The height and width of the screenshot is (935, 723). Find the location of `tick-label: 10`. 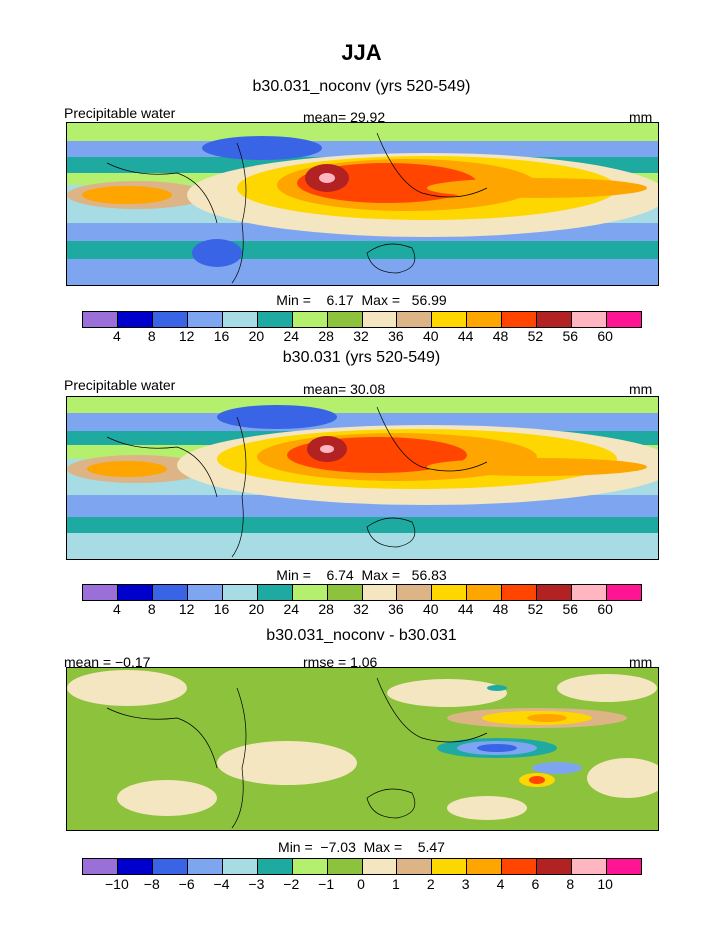

tick-label: 10 is located at coordinates (605, 884).